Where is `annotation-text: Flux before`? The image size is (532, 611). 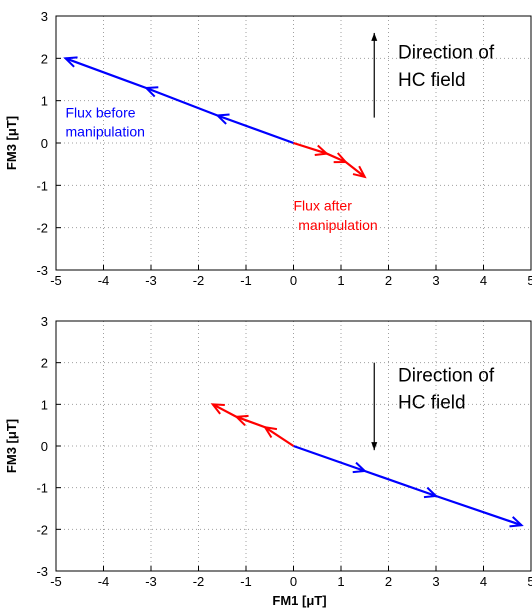 annotation-text: Flux before is located at coordinates (101, 113).